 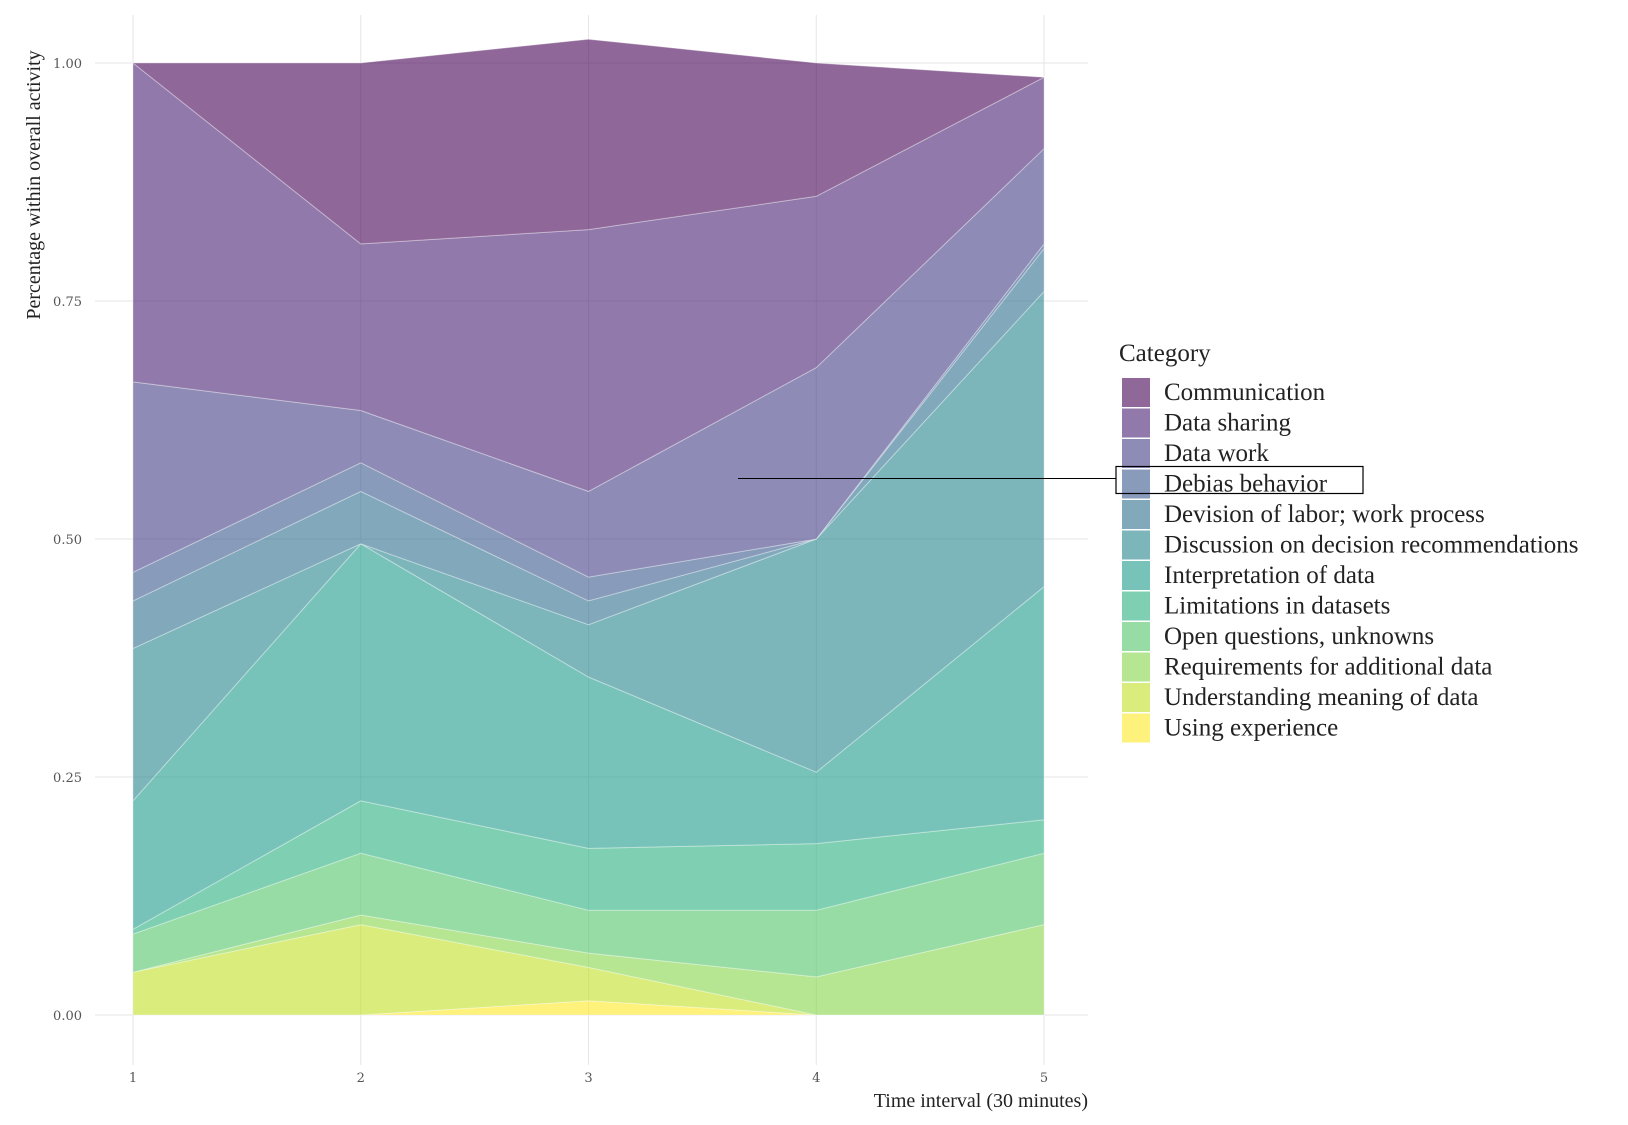 I want to click on legend-label: Limitations in datasets, so click(x=1277, y=606).